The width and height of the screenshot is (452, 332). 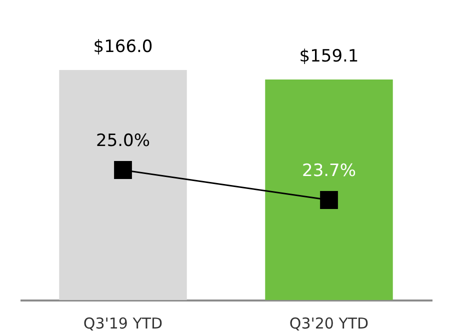 I want to click on data-label: 23.7%, so click(x=329, y=171).